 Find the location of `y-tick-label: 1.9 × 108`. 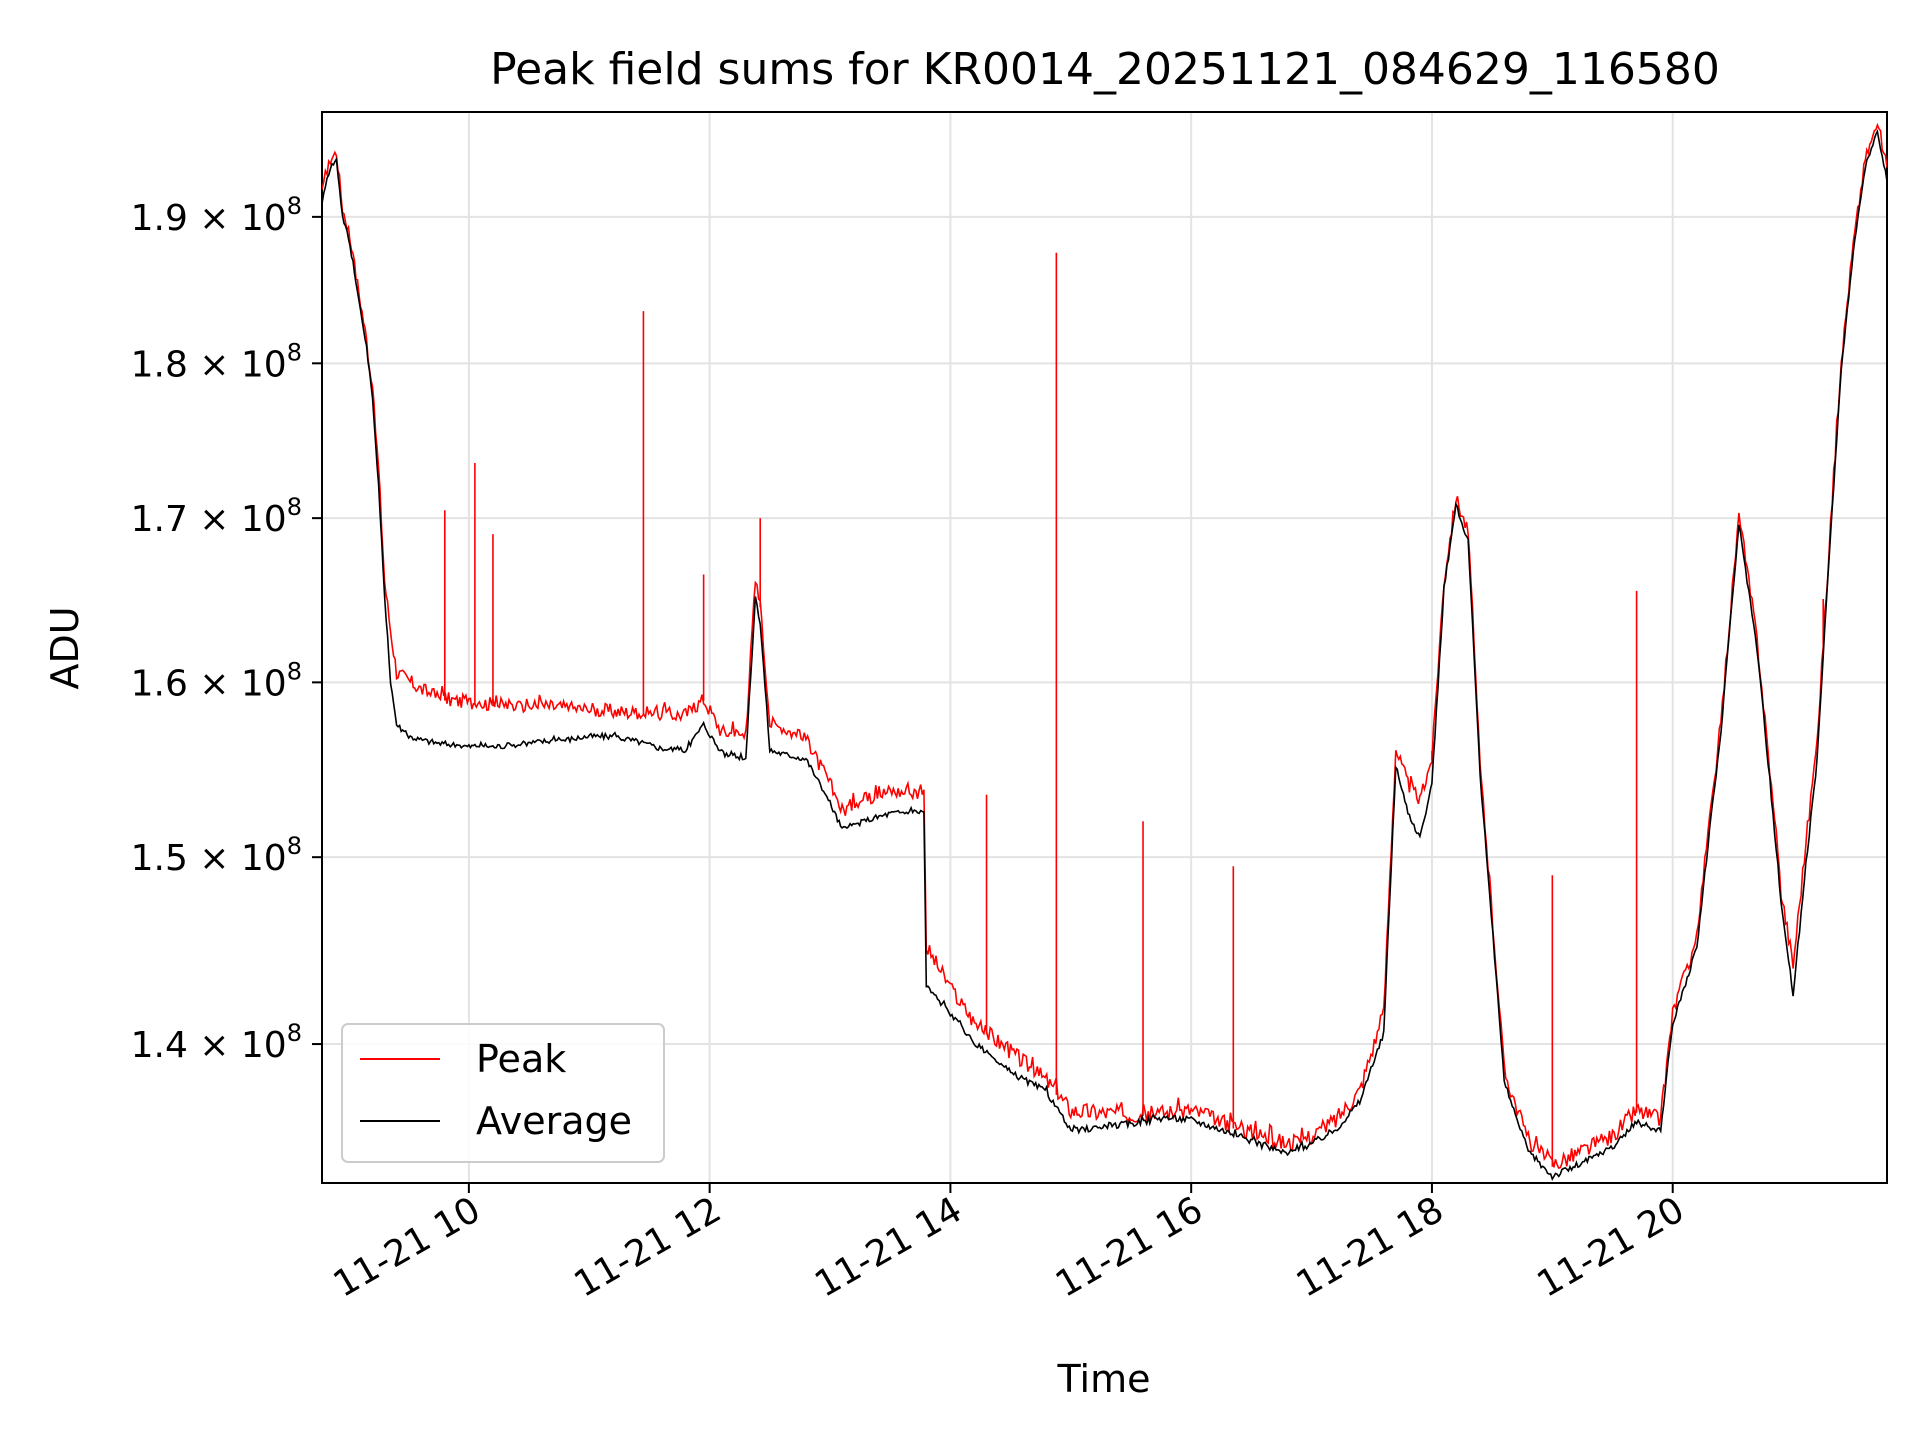

y-tick-label: 1.9 × 108 is located at coordinates (216, 215).